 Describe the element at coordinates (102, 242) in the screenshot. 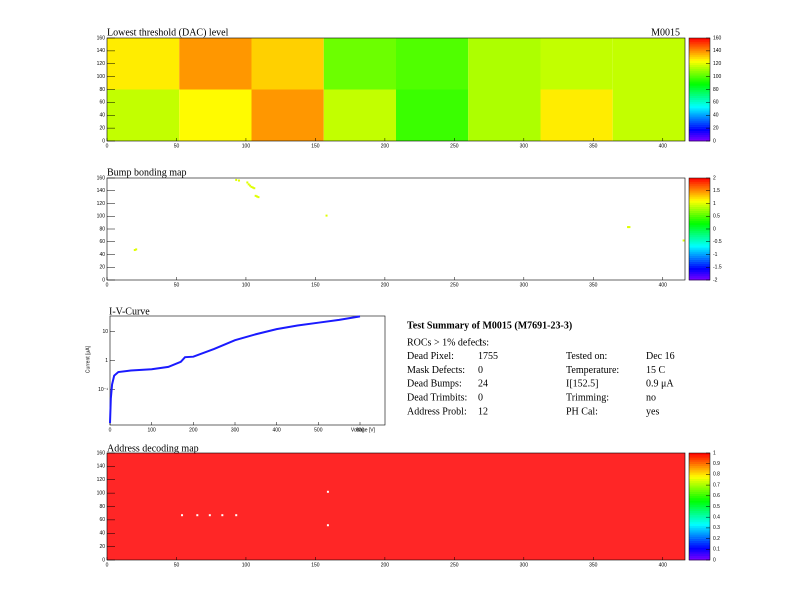

I see `y-tick-label: 60` at that location.